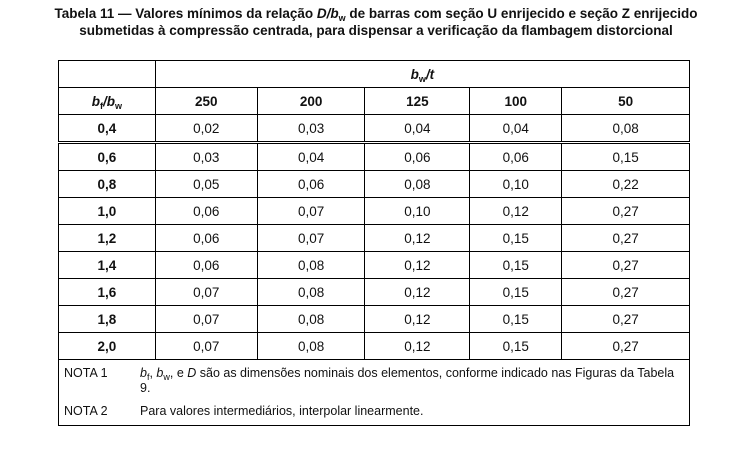 This screenshot has width=752, height=455. What do you see at coordinates (311, 101) in the screenshot?
I see `column-header: 200` at bounding box center [311, 101].